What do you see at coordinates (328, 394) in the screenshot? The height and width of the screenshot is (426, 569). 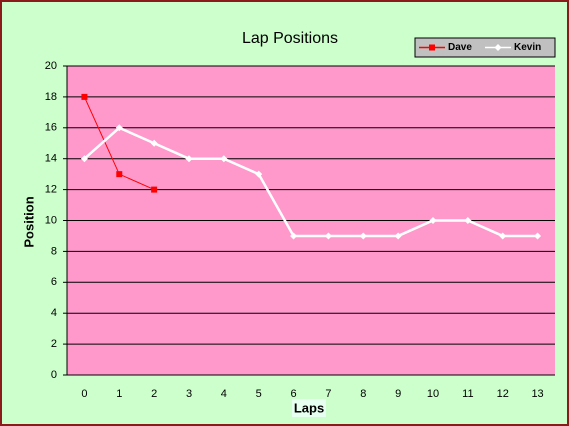 I see `x-tick-label: 7` at bounding box center [328, 394].